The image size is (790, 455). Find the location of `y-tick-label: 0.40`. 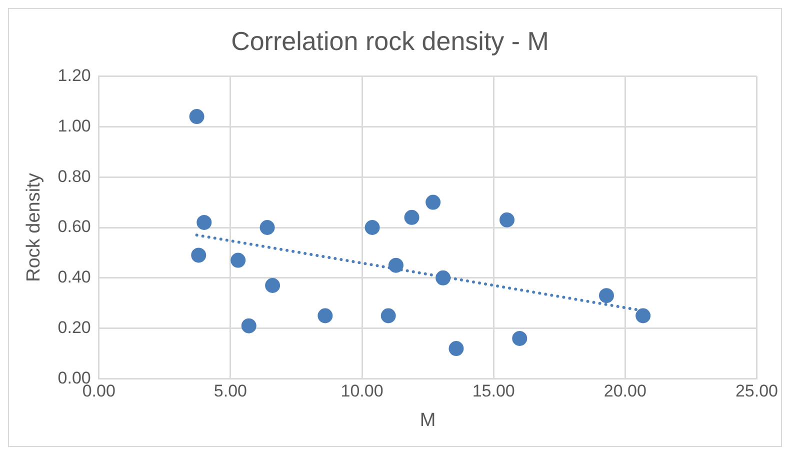

y-tick-label: 0.40 is located at coordinates (74, 277).